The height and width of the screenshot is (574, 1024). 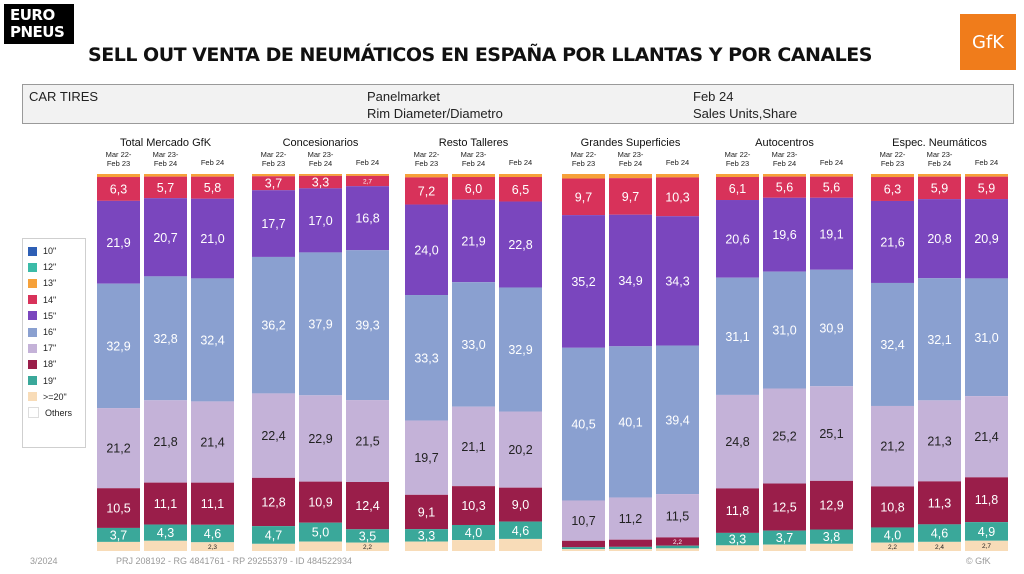 I want to click on legend-item: 12", so click(x=56, y=267).